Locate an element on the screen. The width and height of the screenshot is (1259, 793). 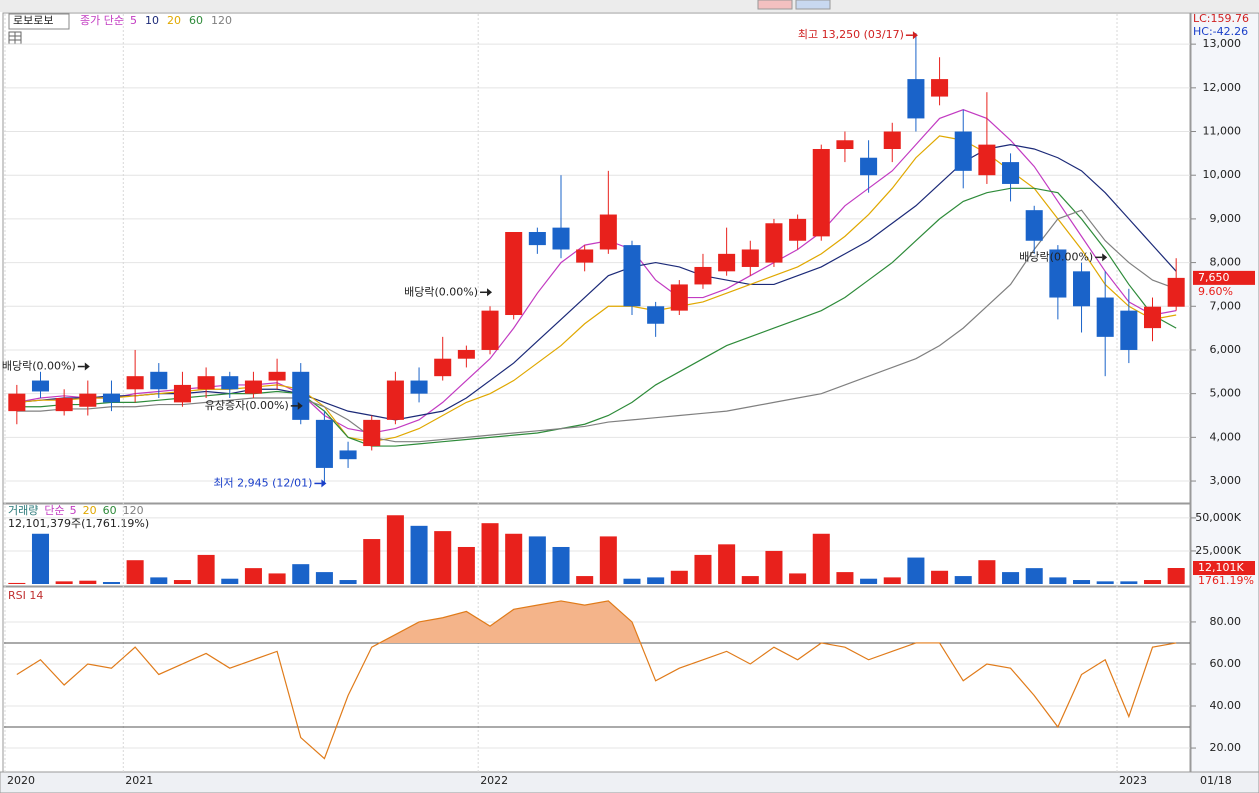
end-date: 01/18 is located at coordinates (1216, 780).